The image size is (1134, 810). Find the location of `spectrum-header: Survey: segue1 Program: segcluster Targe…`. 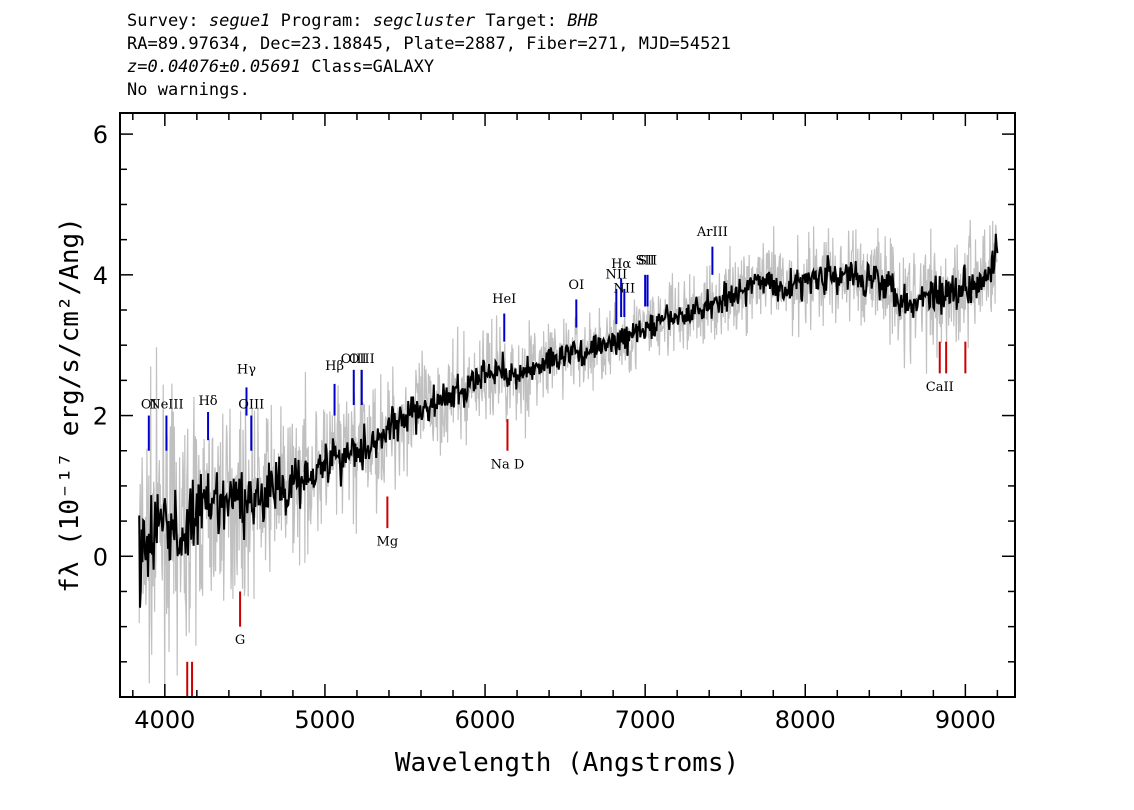

spectrum-header: Survey: segue1 Program: segcluster Targe… is located at coordinates (429, 56).